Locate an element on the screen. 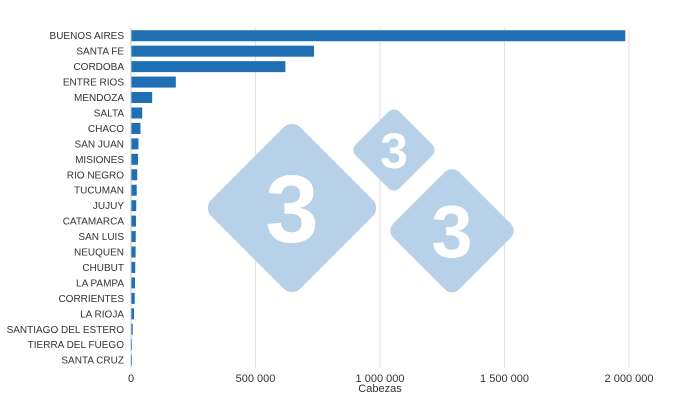 The image size is (700, 405). bar-chaco is located at coordinates (136, 128).